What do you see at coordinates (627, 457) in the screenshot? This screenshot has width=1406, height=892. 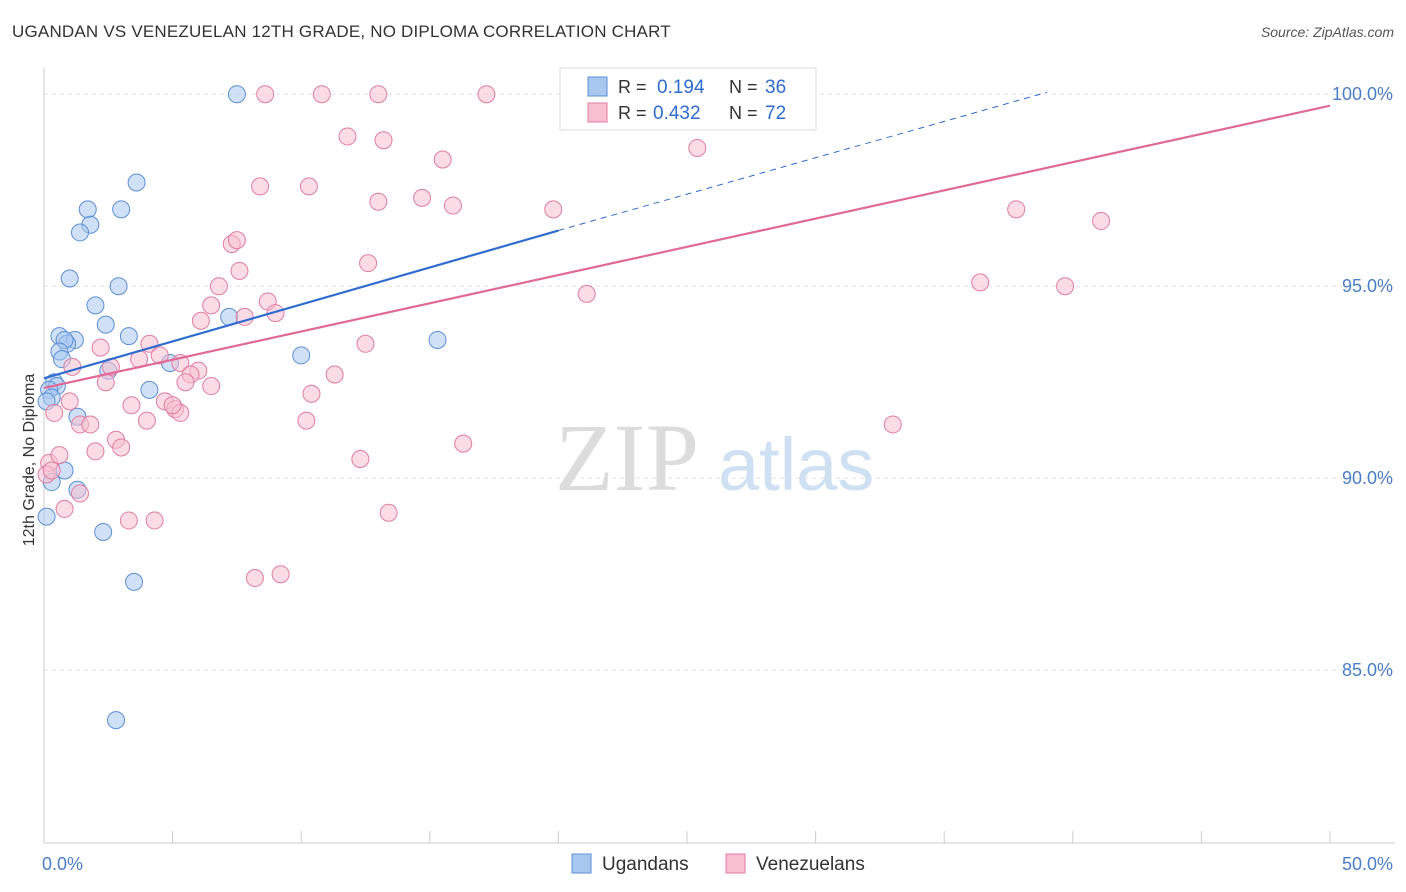 I see `watermark-zip: ZIP` at bounding box center [627, 457].